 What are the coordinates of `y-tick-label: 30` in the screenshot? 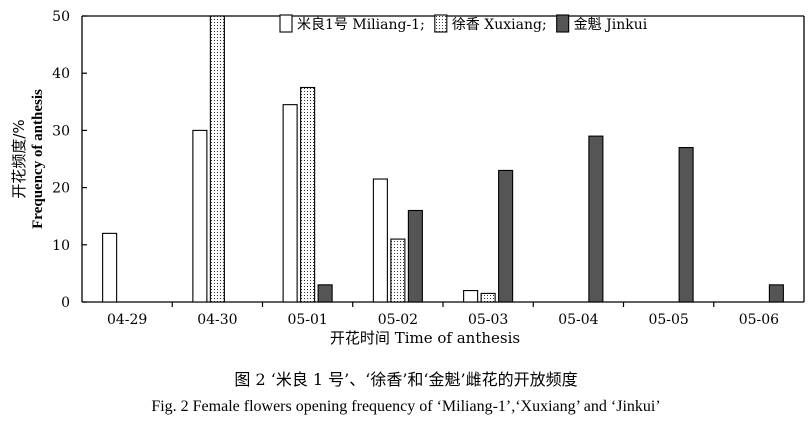 It's located at (61, 131).